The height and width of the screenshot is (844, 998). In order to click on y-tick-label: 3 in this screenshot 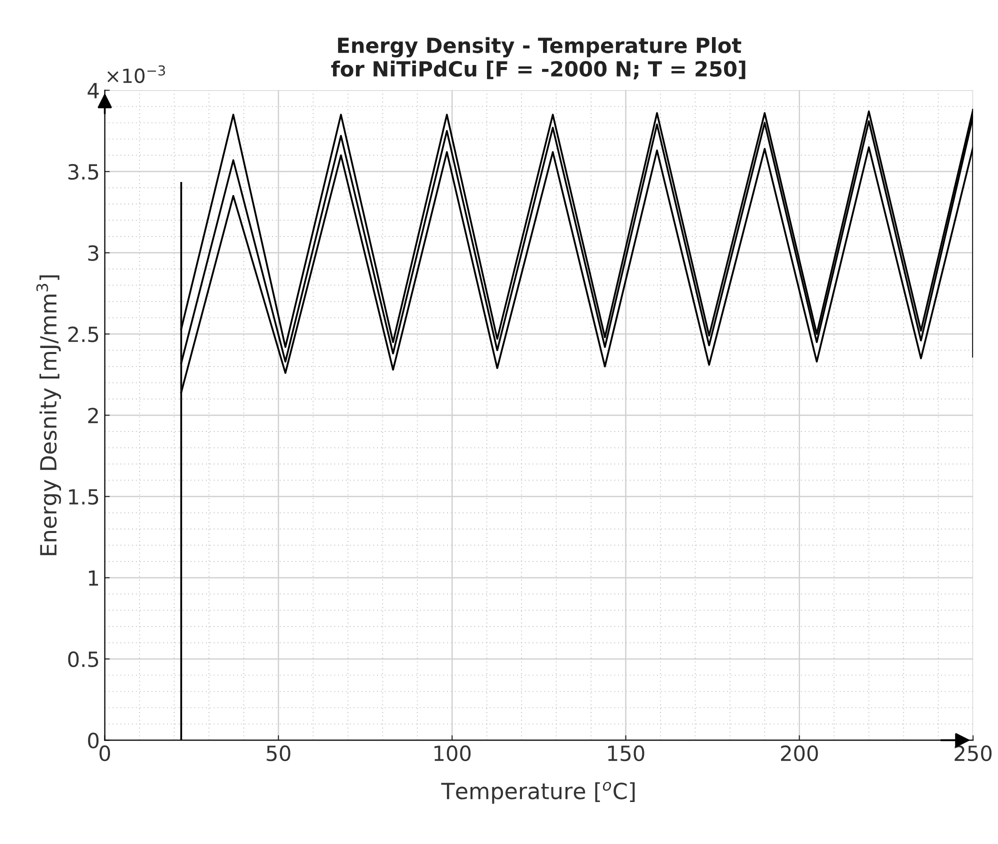, I will do `click(93, 253)`.